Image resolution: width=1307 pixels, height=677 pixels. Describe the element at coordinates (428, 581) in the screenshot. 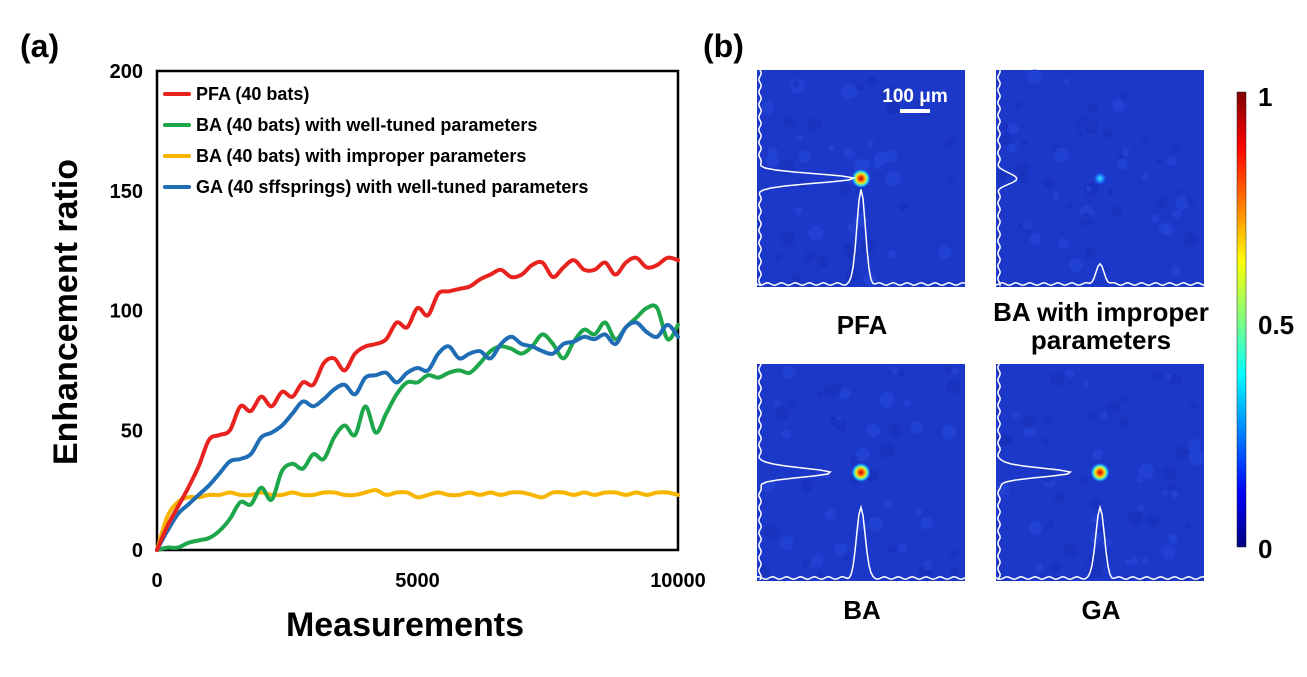

I see `x-tick-labels: 0 5000 10000` at that location.